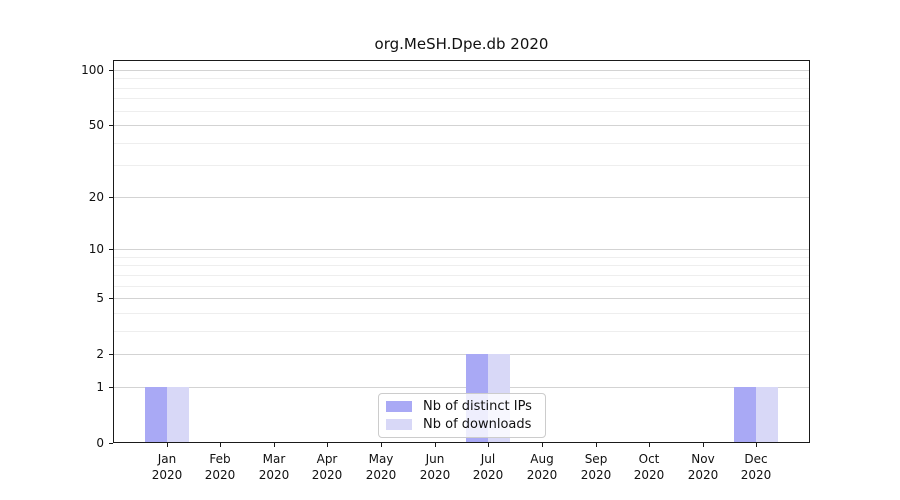 The width and height of the screenshot is (900, 500). Describe the element at coordinates (274, 467) in the screenshot. I see `x-tick-label: Mar 2020` at that location.